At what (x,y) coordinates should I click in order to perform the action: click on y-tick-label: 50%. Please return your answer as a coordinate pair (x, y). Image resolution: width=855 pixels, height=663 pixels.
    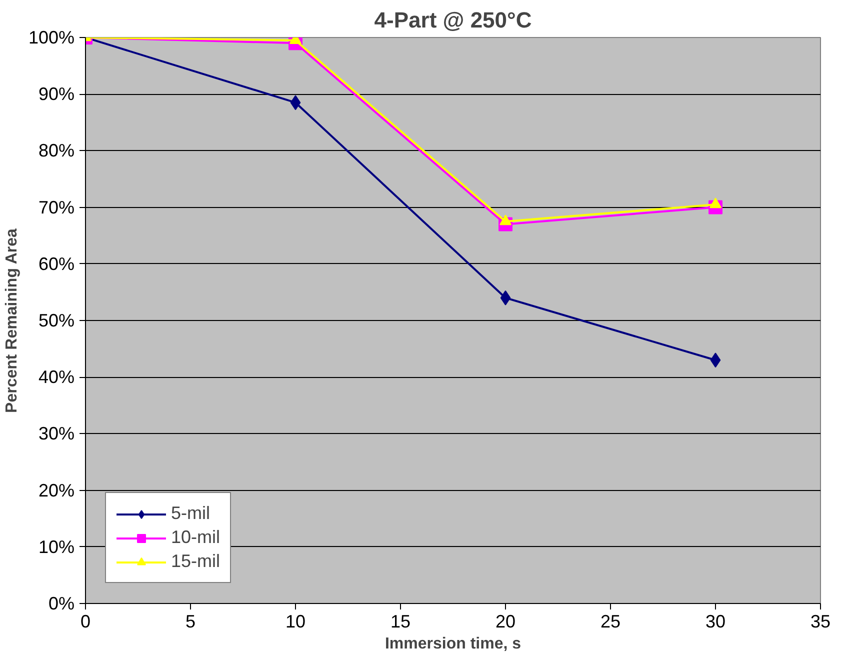
    Looking at the image, I should click on (56, 320).